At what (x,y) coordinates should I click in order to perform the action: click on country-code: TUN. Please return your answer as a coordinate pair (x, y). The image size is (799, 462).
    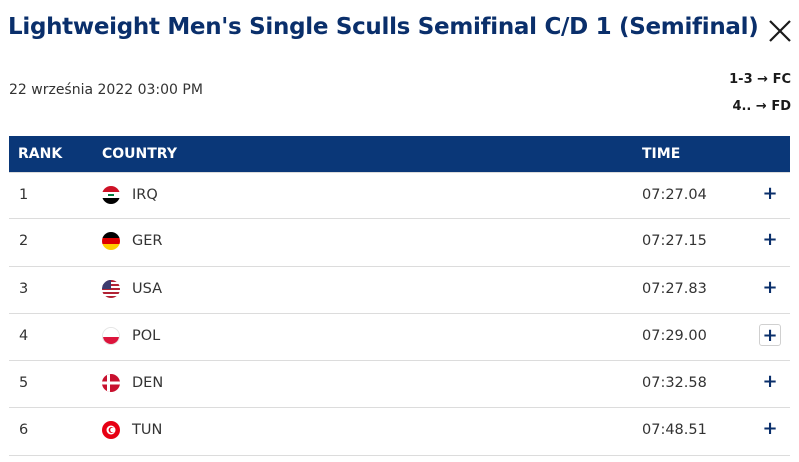
    Looking at the image, I should click on (147, 430).